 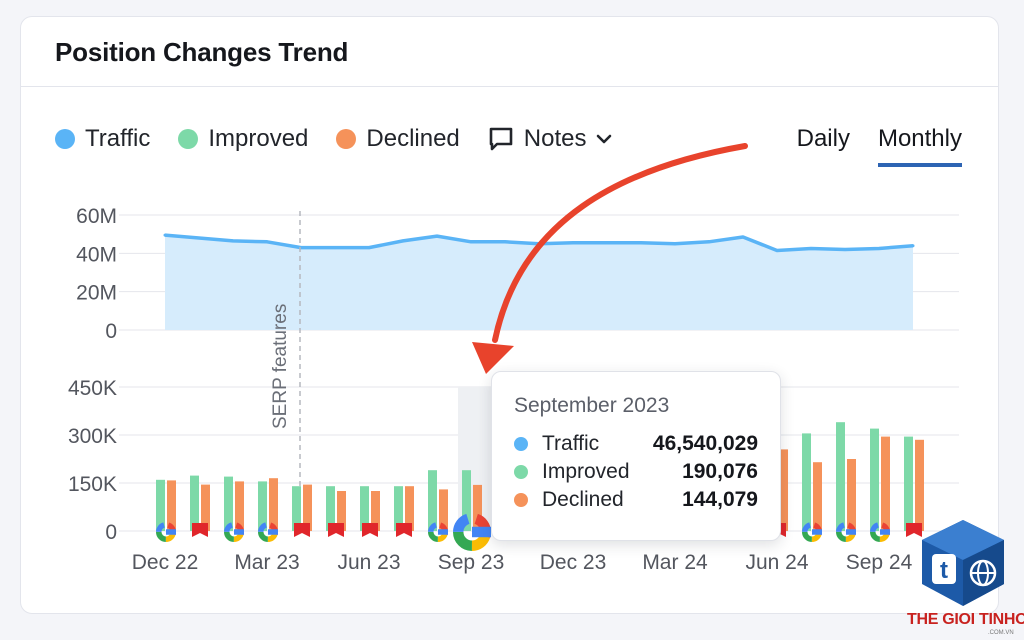 I want to click on traffic-y-tick-label: 0, so click(x=111, y=331).